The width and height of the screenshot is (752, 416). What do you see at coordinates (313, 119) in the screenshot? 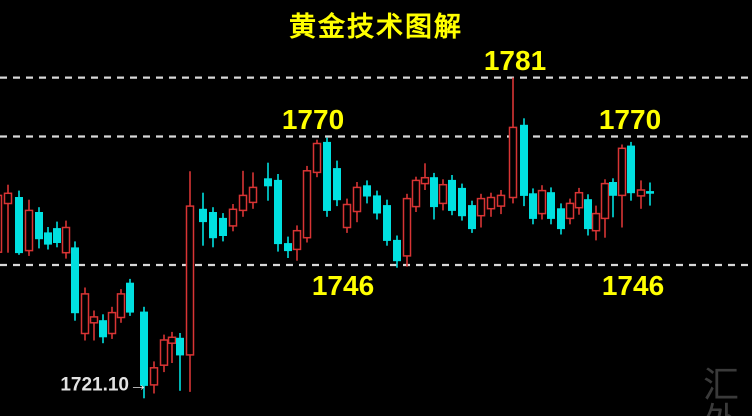
I see `level-label-1770: 1770` at bounding box center [313, 119].